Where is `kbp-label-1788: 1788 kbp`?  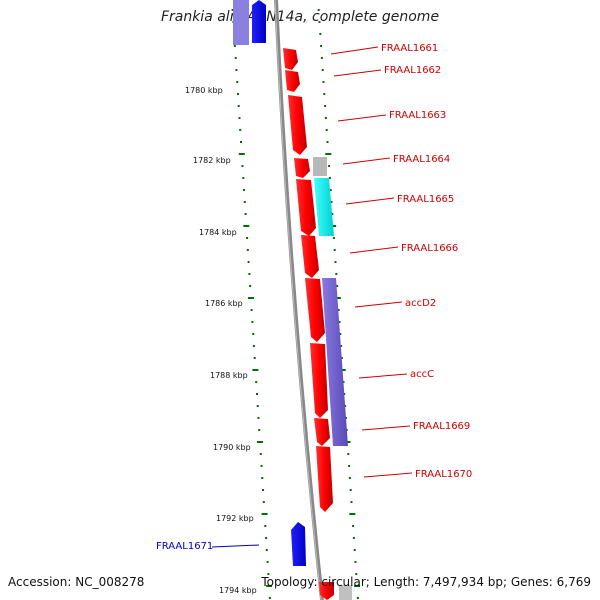
kbp-label-1788: 1788 kbp is located at coordinates (229, 375).